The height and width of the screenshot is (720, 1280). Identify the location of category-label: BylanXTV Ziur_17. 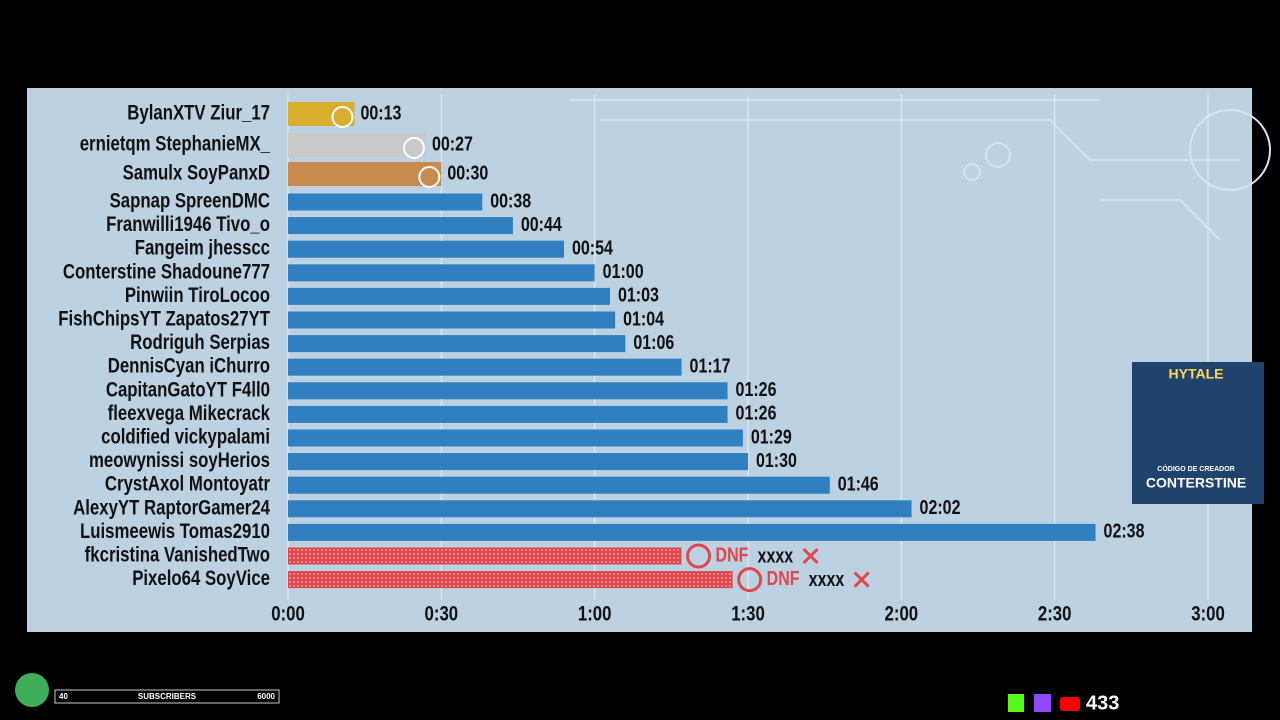
(198, 113).